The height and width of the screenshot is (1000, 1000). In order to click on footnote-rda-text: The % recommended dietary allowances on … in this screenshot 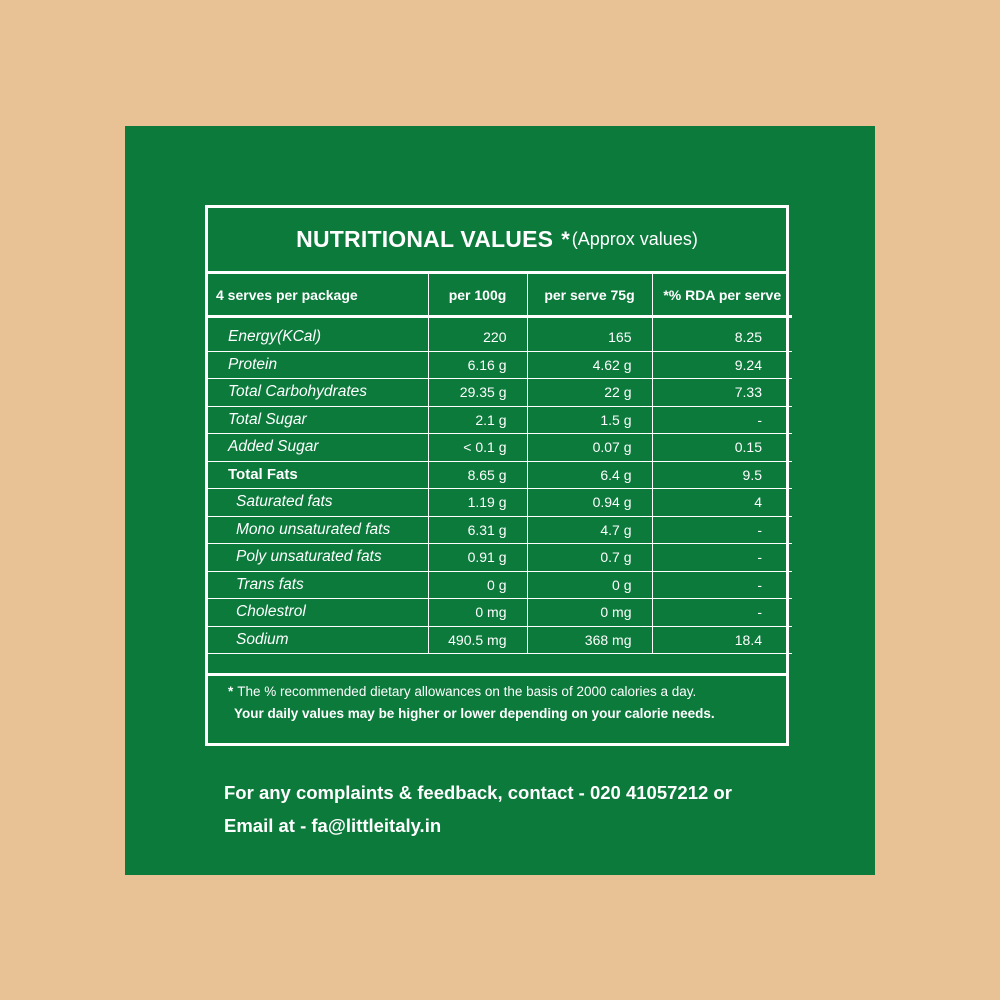, I will do `click(467, 691)`.